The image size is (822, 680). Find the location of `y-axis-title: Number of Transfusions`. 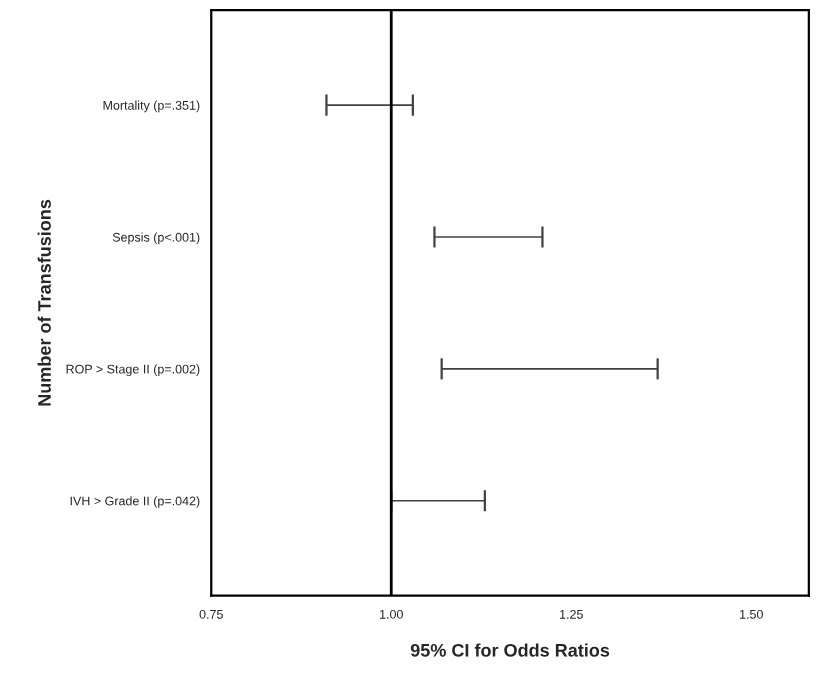

y-axis-title: Number of Transfusions is located at coordinates (44, 302).